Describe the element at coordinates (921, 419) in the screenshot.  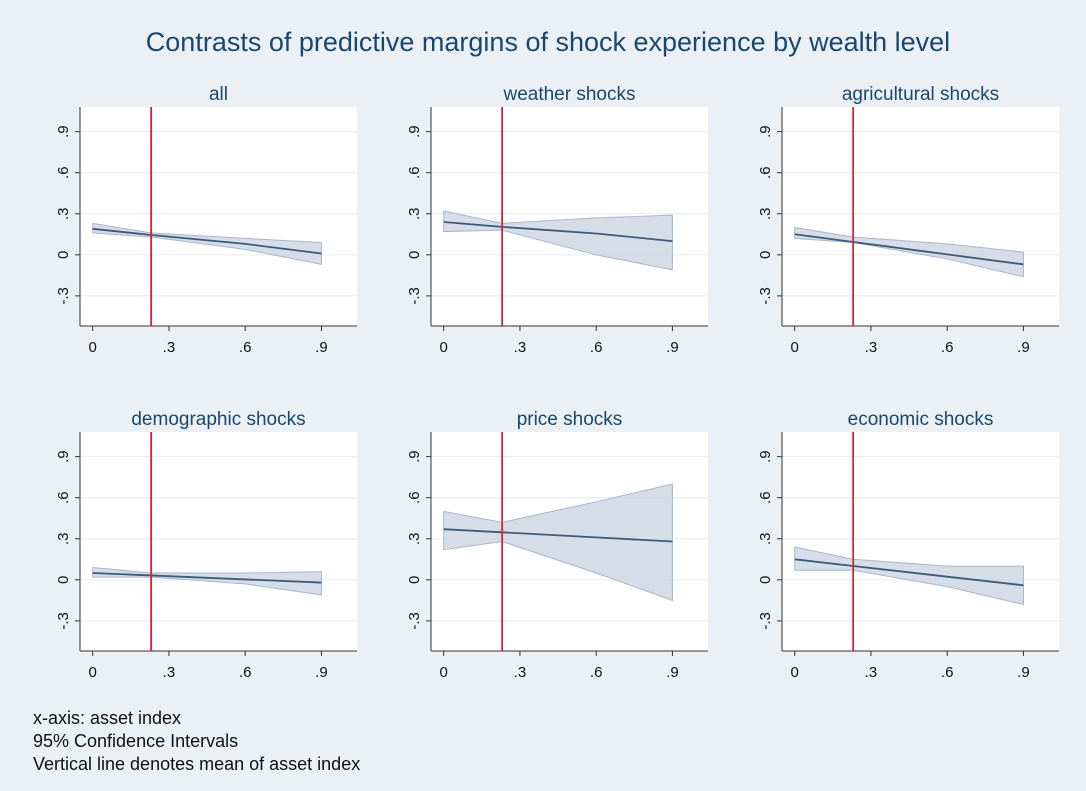
I see `panel-title: economic shocks` at that location.